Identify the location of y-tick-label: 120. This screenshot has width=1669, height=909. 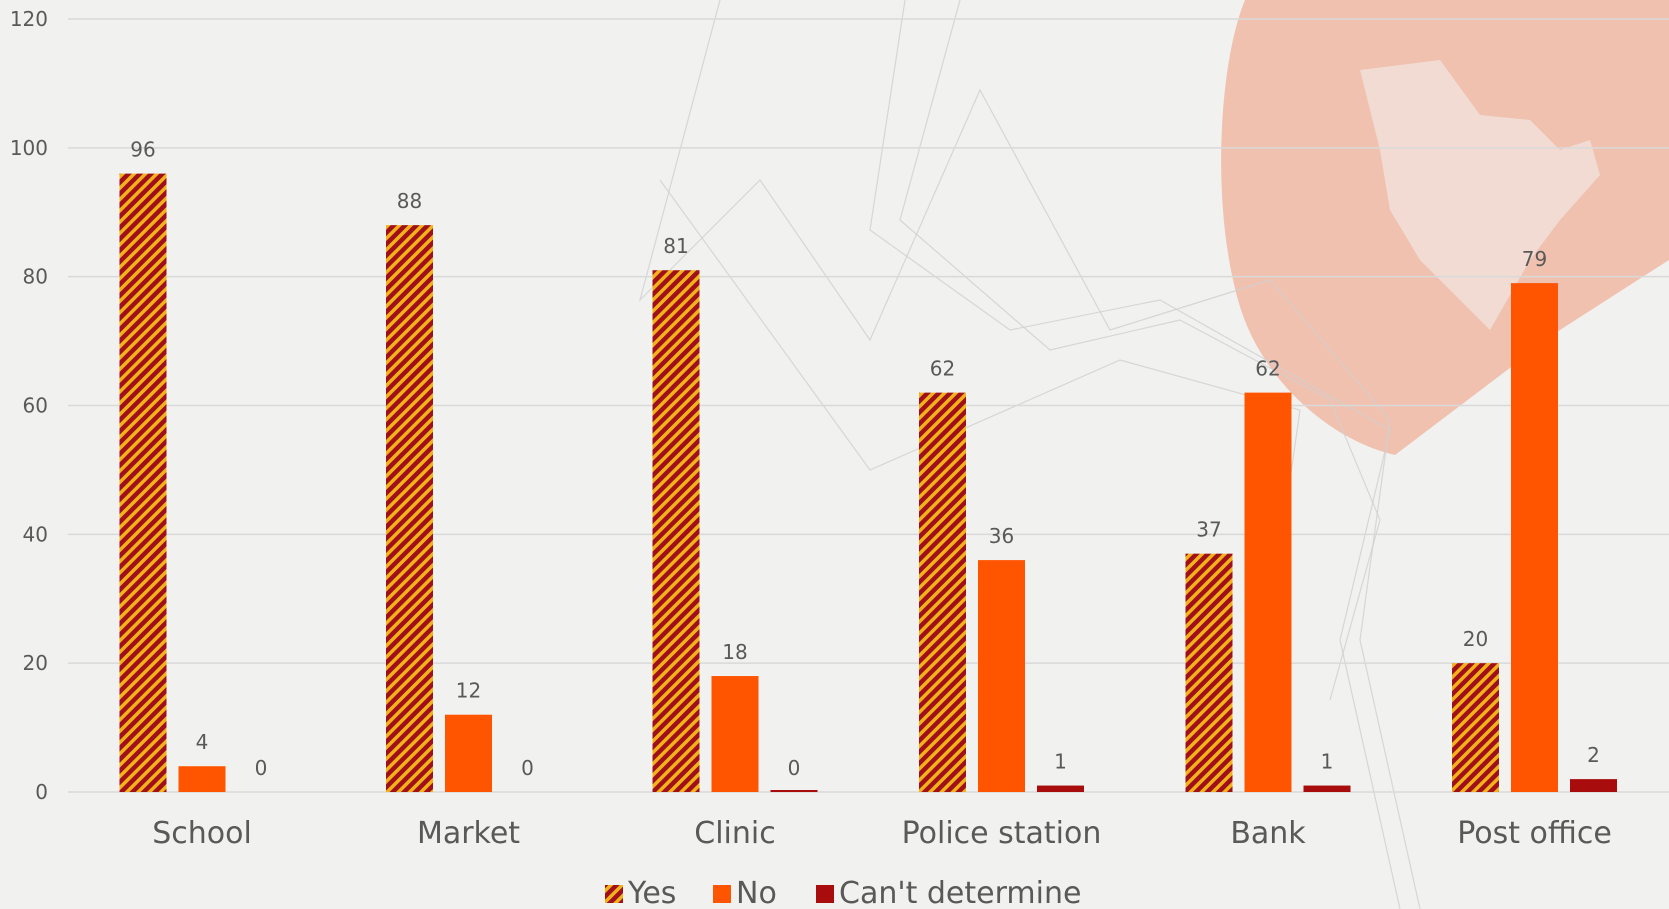
(29, 19).